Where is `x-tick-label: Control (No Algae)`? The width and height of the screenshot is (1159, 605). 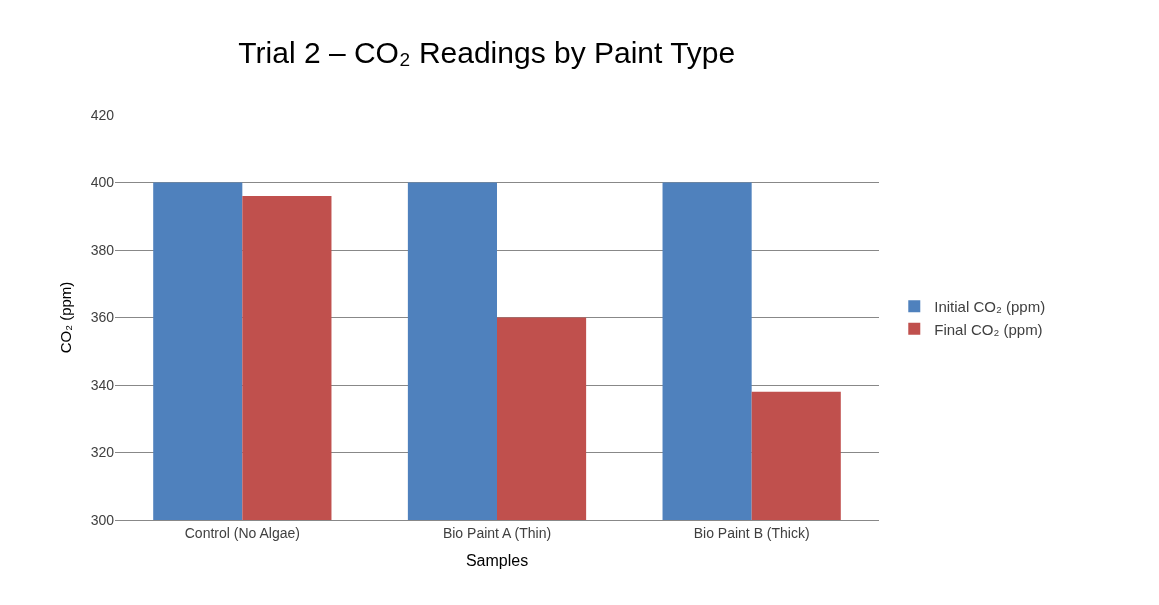
x-tick-label: Control (No Algae) is located at coordinates (242, 532).